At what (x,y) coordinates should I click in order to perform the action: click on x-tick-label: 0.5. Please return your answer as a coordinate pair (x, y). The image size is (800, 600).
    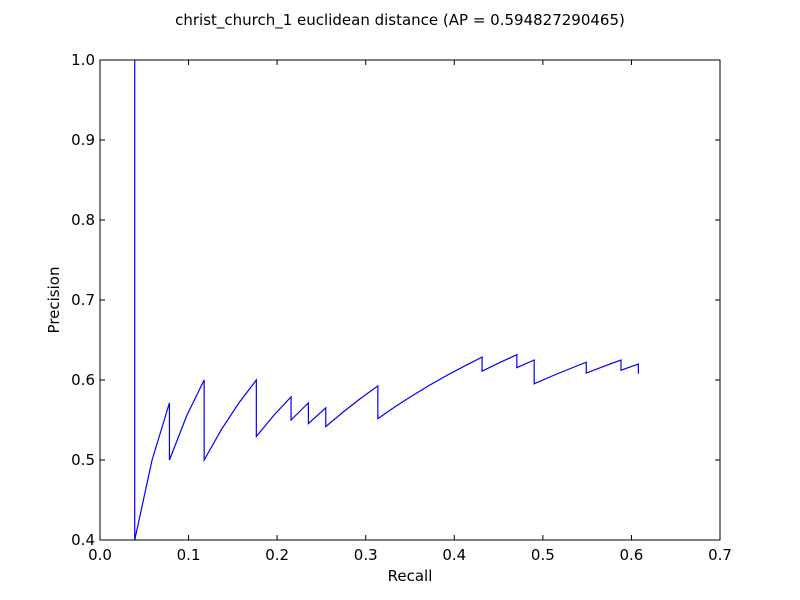
    Looking at the image, I should click on (543, 555).